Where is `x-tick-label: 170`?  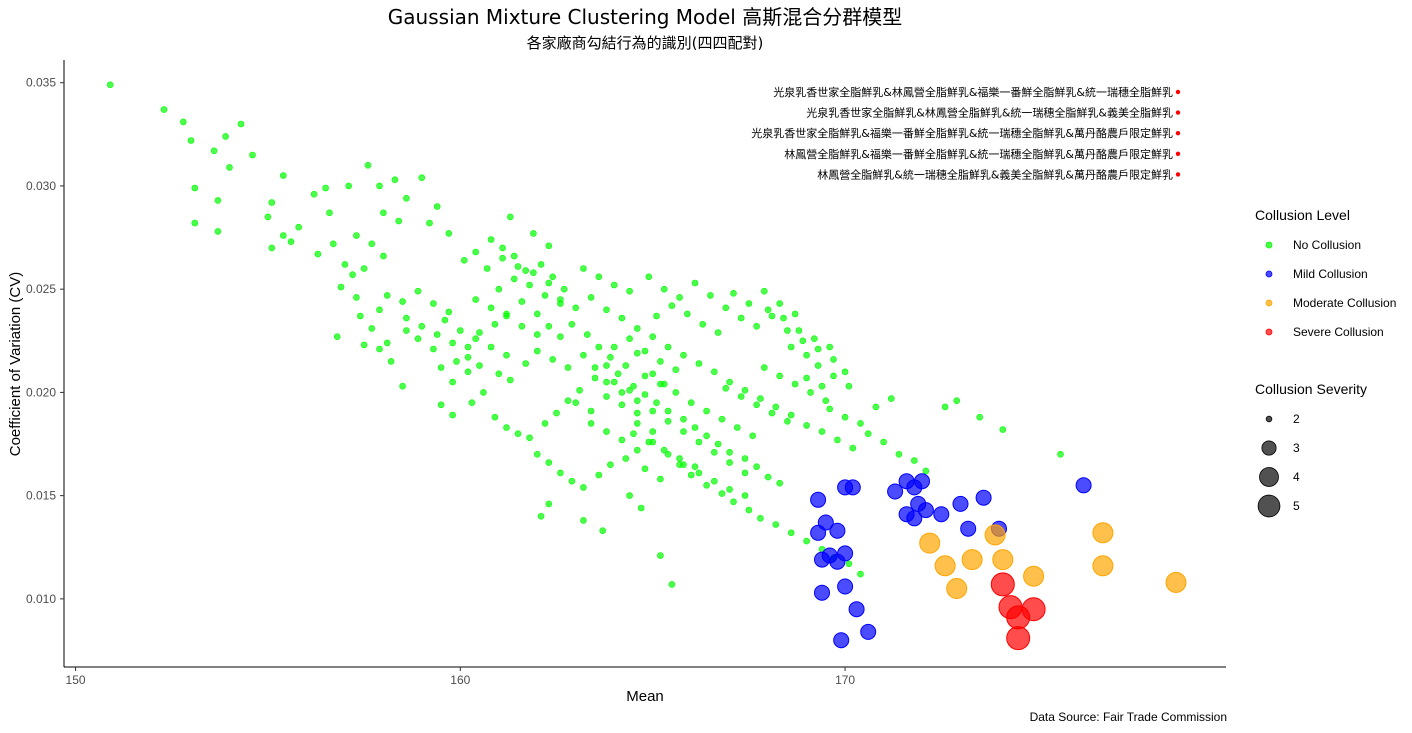 x-tick-label: 170 is located at coordinates (845, 680).